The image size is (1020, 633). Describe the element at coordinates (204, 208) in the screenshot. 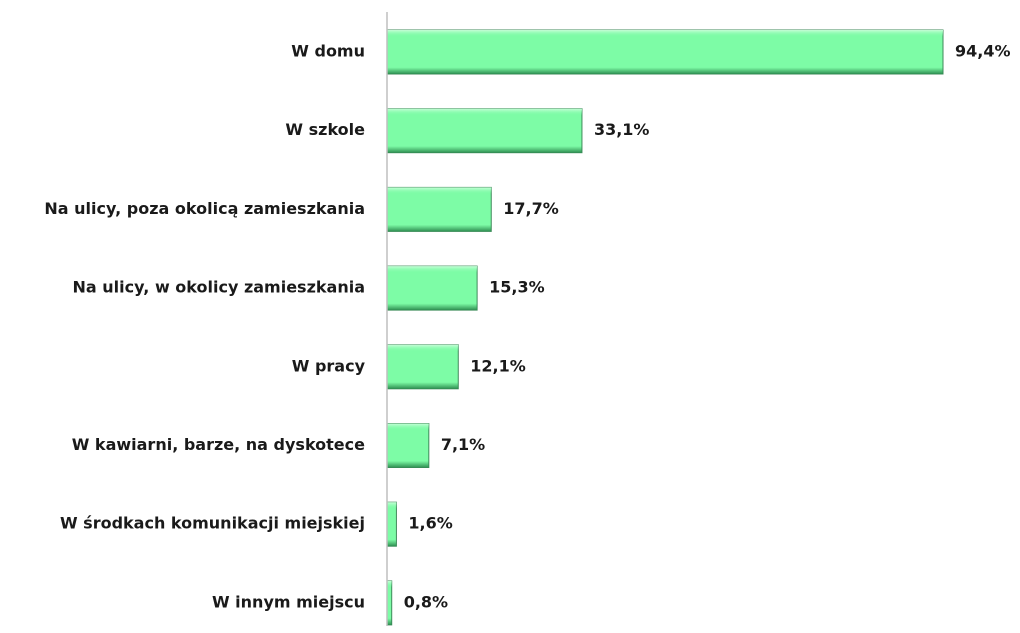

I see `category-label: Na ulicy, poza okolicą zamieszkania` at that location.